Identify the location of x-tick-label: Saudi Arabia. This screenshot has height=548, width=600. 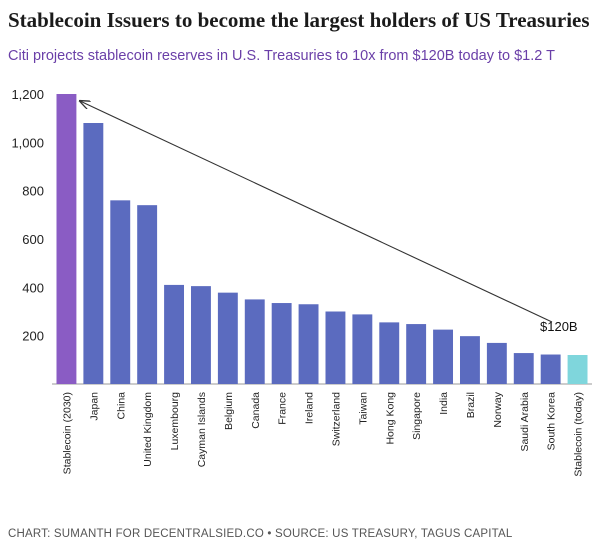
(525, 422).